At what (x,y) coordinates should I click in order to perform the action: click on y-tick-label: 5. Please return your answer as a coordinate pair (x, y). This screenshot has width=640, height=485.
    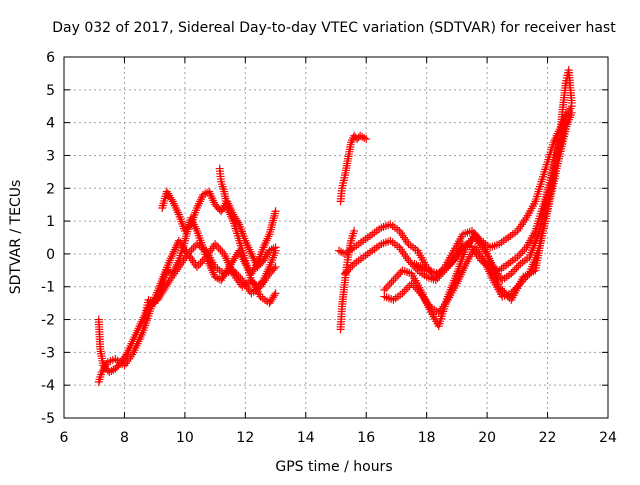
    Looking at the image, I should click on (50, 91).